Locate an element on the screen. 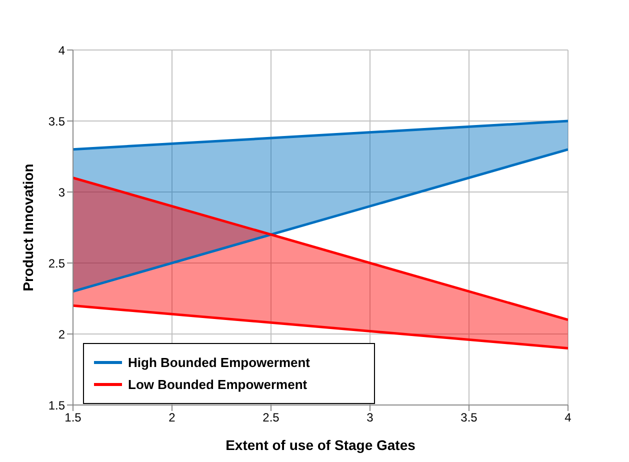 The width and height of the screenshot is (629, 462). x-tick-label: 2 is located at coordinates (172, 417).